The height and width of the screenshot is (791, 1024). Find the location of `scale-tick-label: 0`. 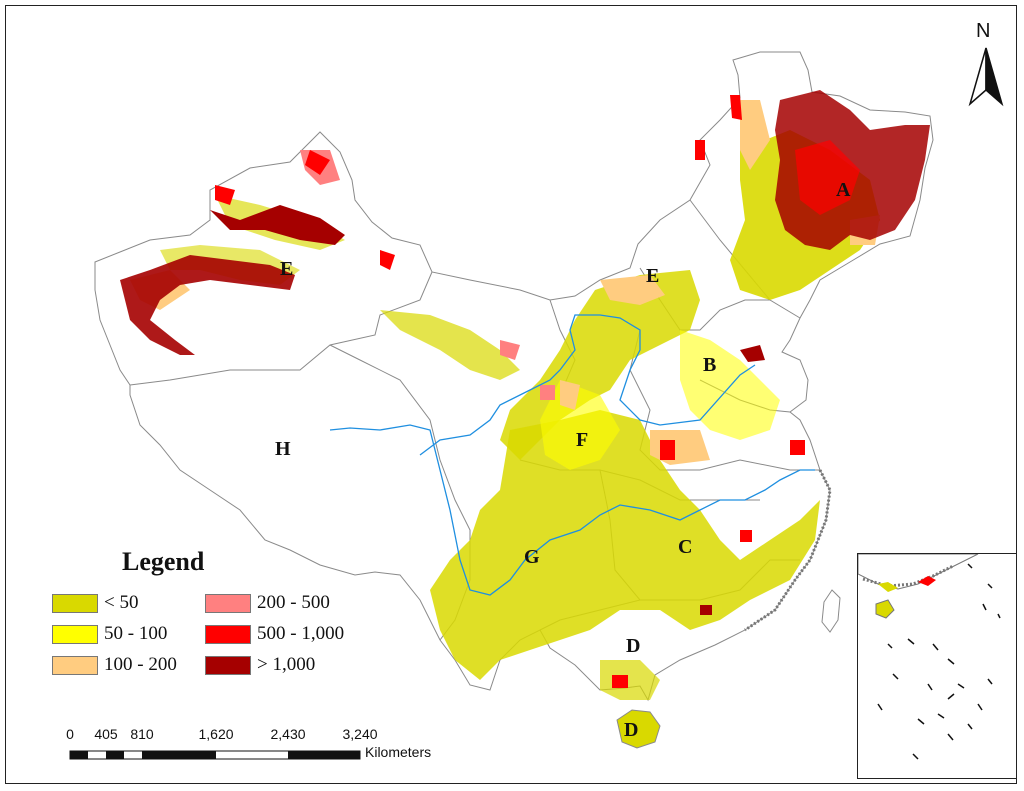

scale-tick-label: 0 is located at coordinates (70, 734).